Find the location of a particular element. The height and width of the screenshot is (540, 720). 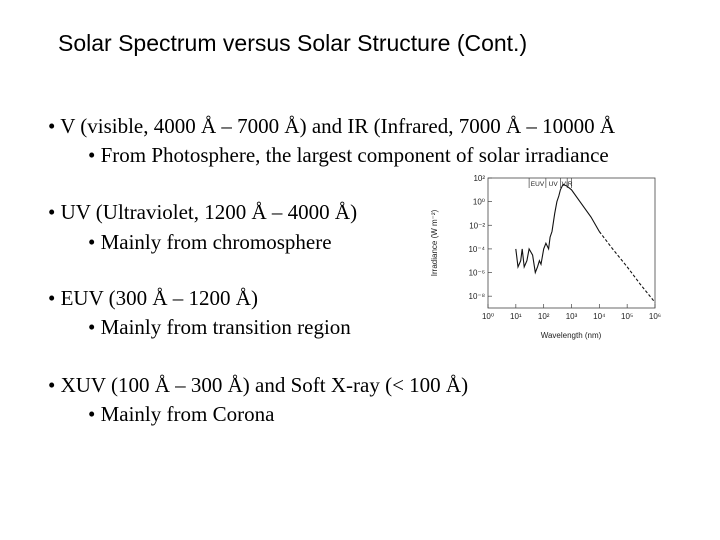

x-tick-label: 10⁰ is located at coordinates (488, 316).